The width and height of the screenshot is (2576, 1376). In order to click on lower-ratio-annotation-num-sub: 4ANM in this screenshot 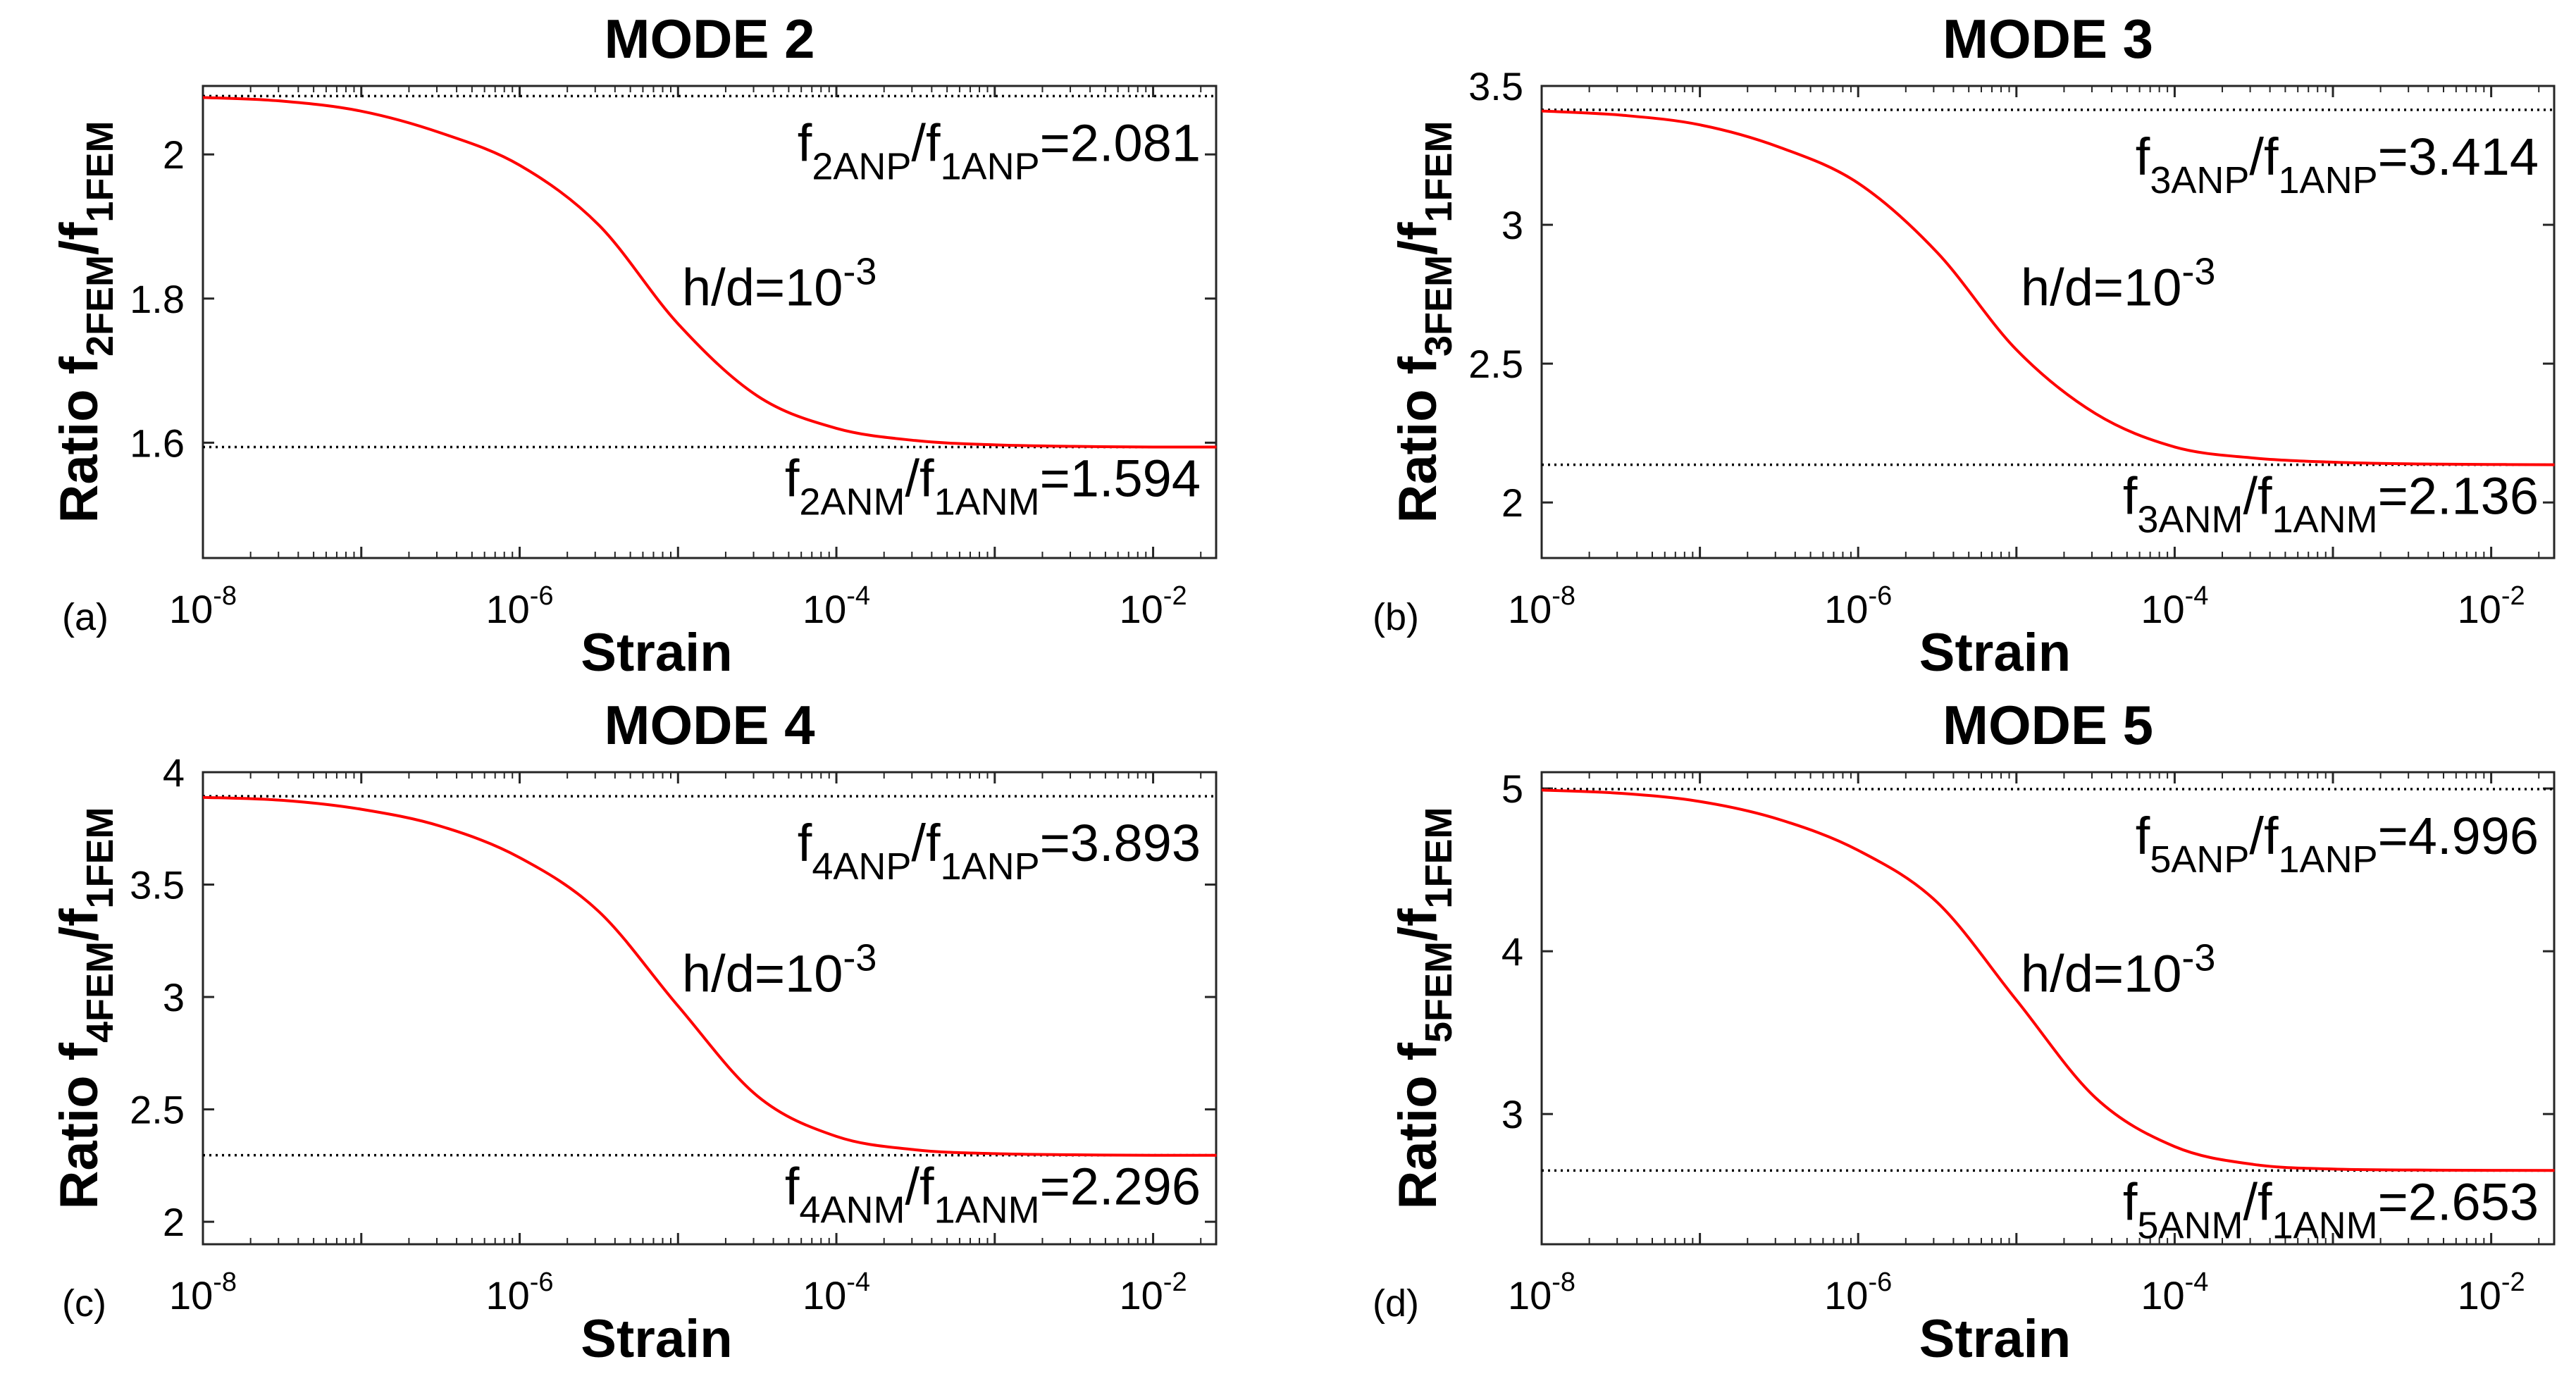, I will do `click(852, 1210)`.